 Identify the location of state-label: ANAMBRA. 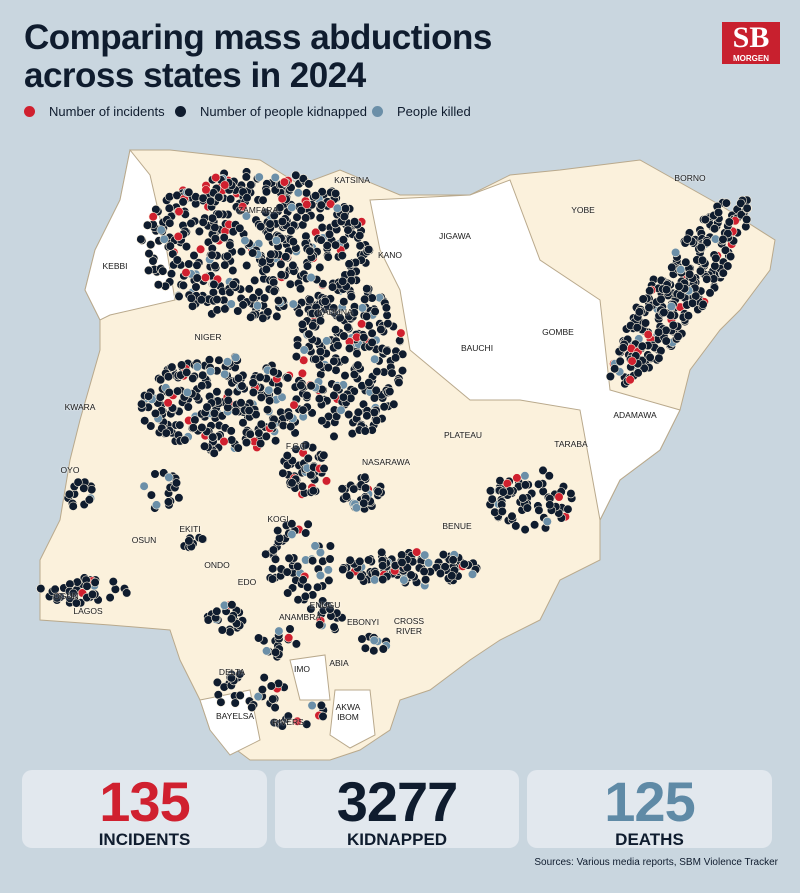
(300, 617).